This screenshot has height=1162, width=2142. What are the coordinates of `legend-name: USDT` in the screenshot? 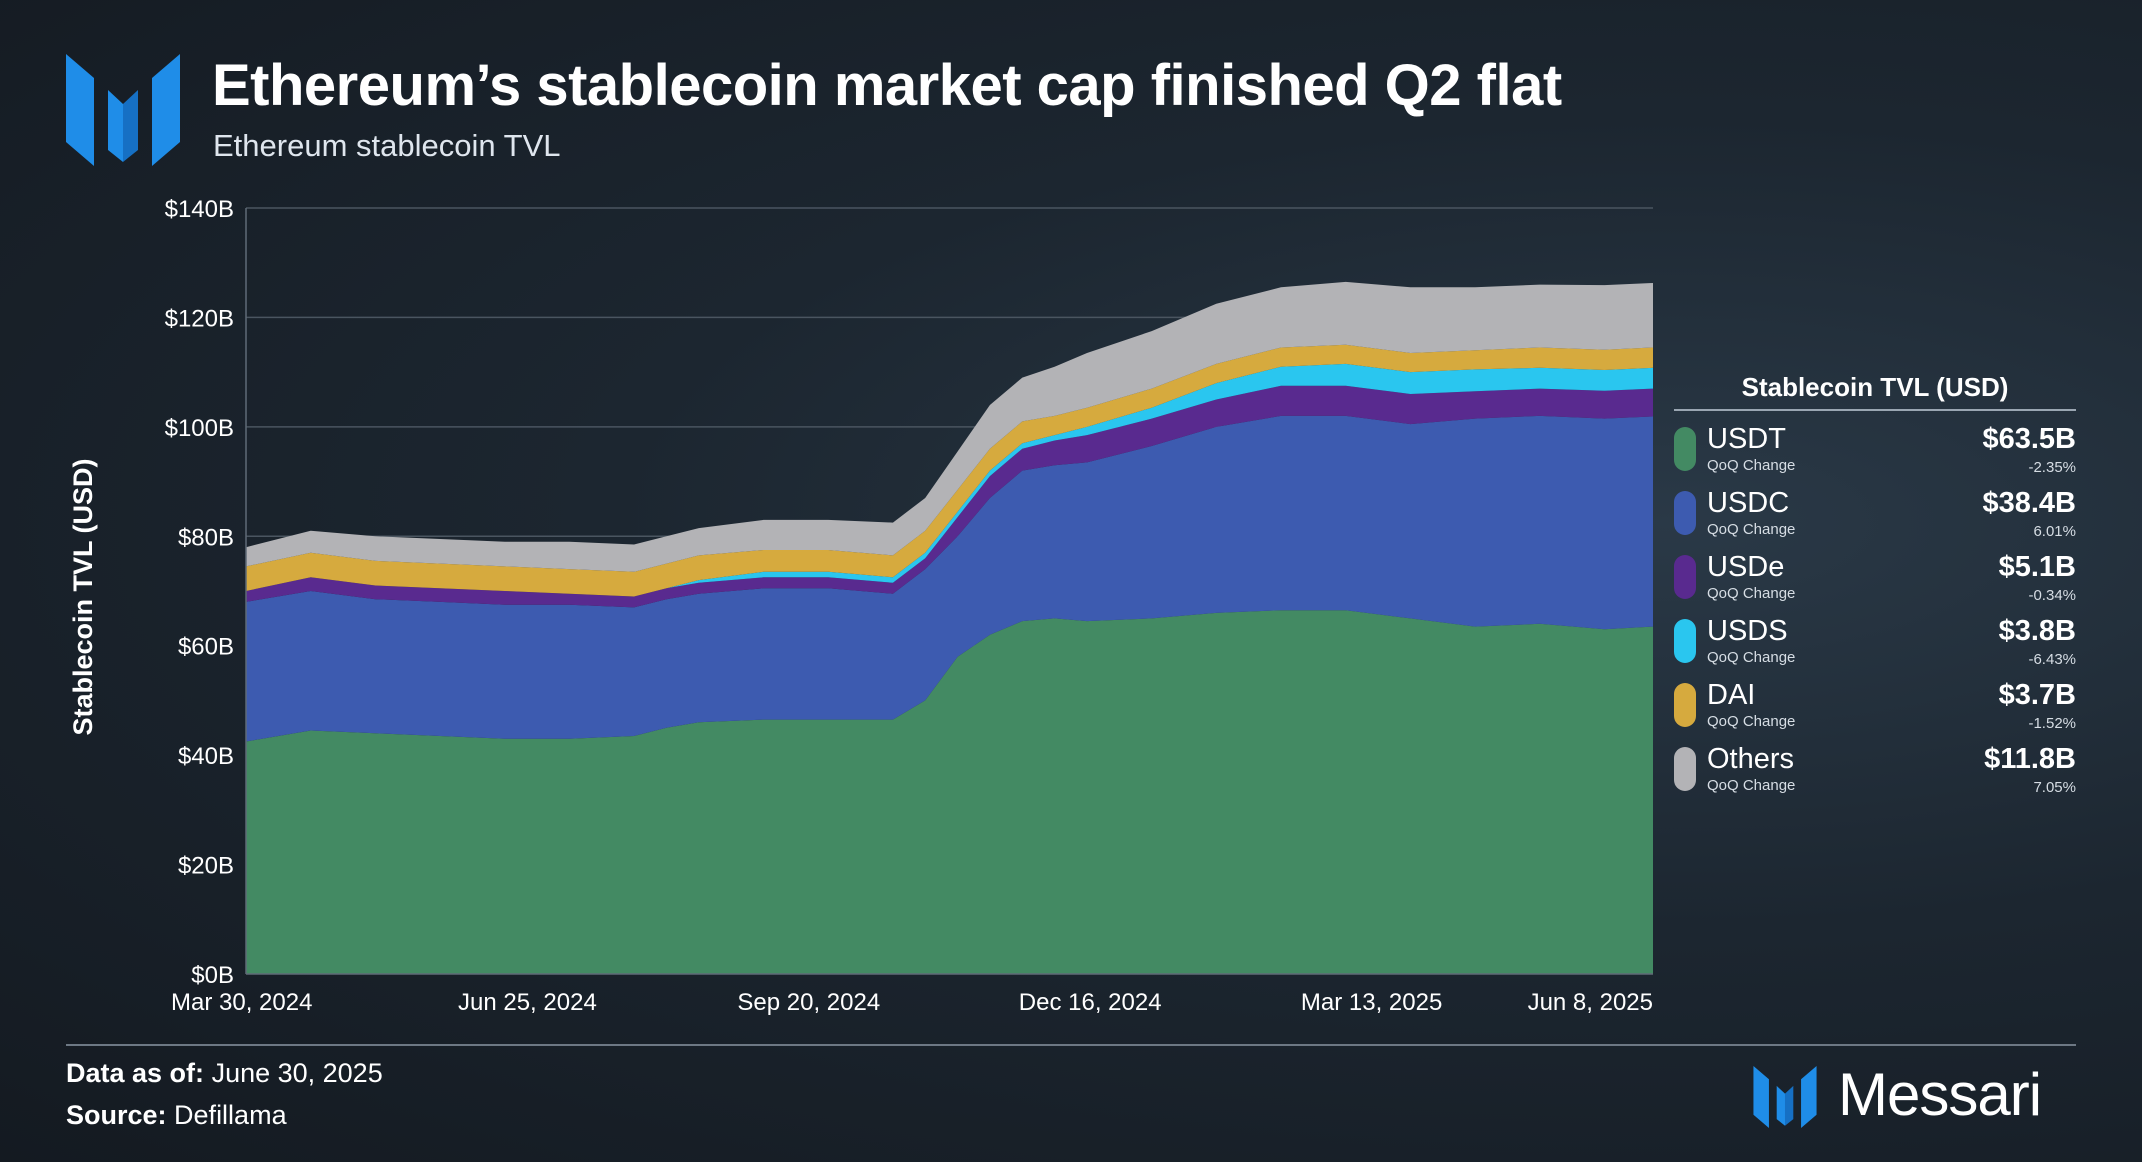 It's located at (1746, 439).